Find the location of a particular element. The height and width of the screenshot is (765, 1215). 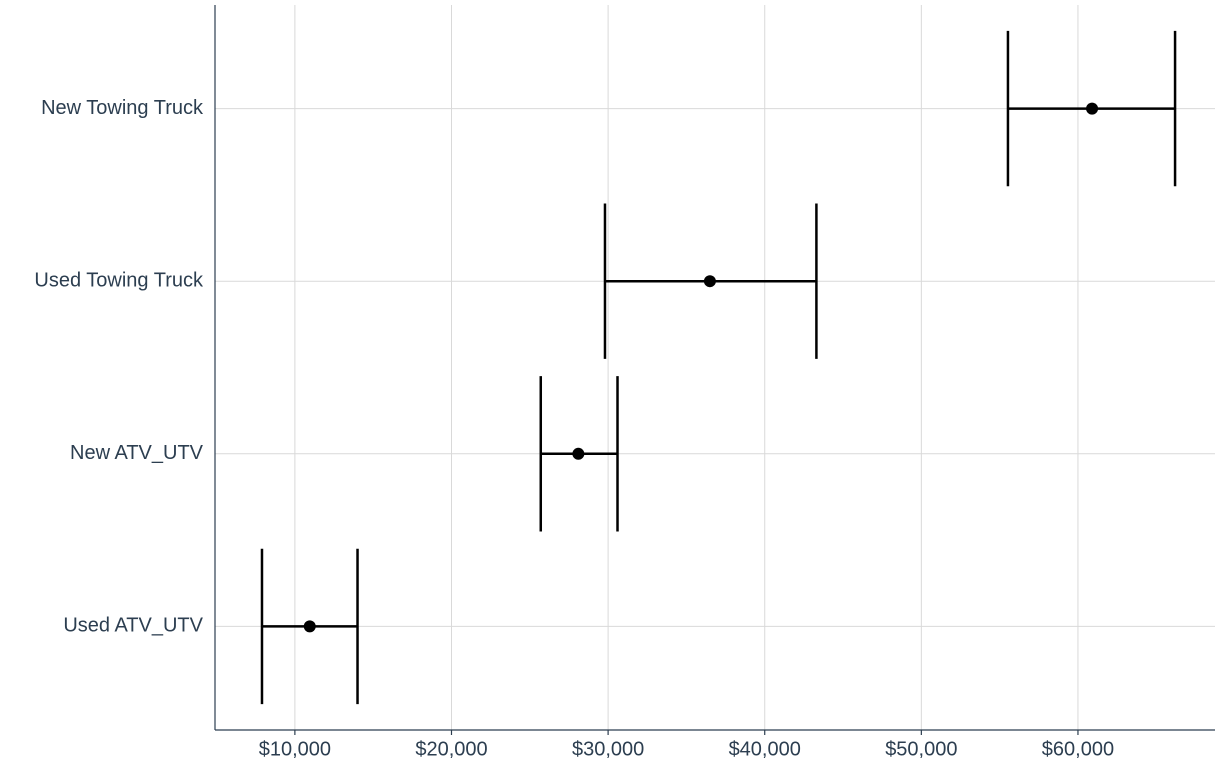

y-tick-label: Used Towing Truck is located at coordinates (119, 280).